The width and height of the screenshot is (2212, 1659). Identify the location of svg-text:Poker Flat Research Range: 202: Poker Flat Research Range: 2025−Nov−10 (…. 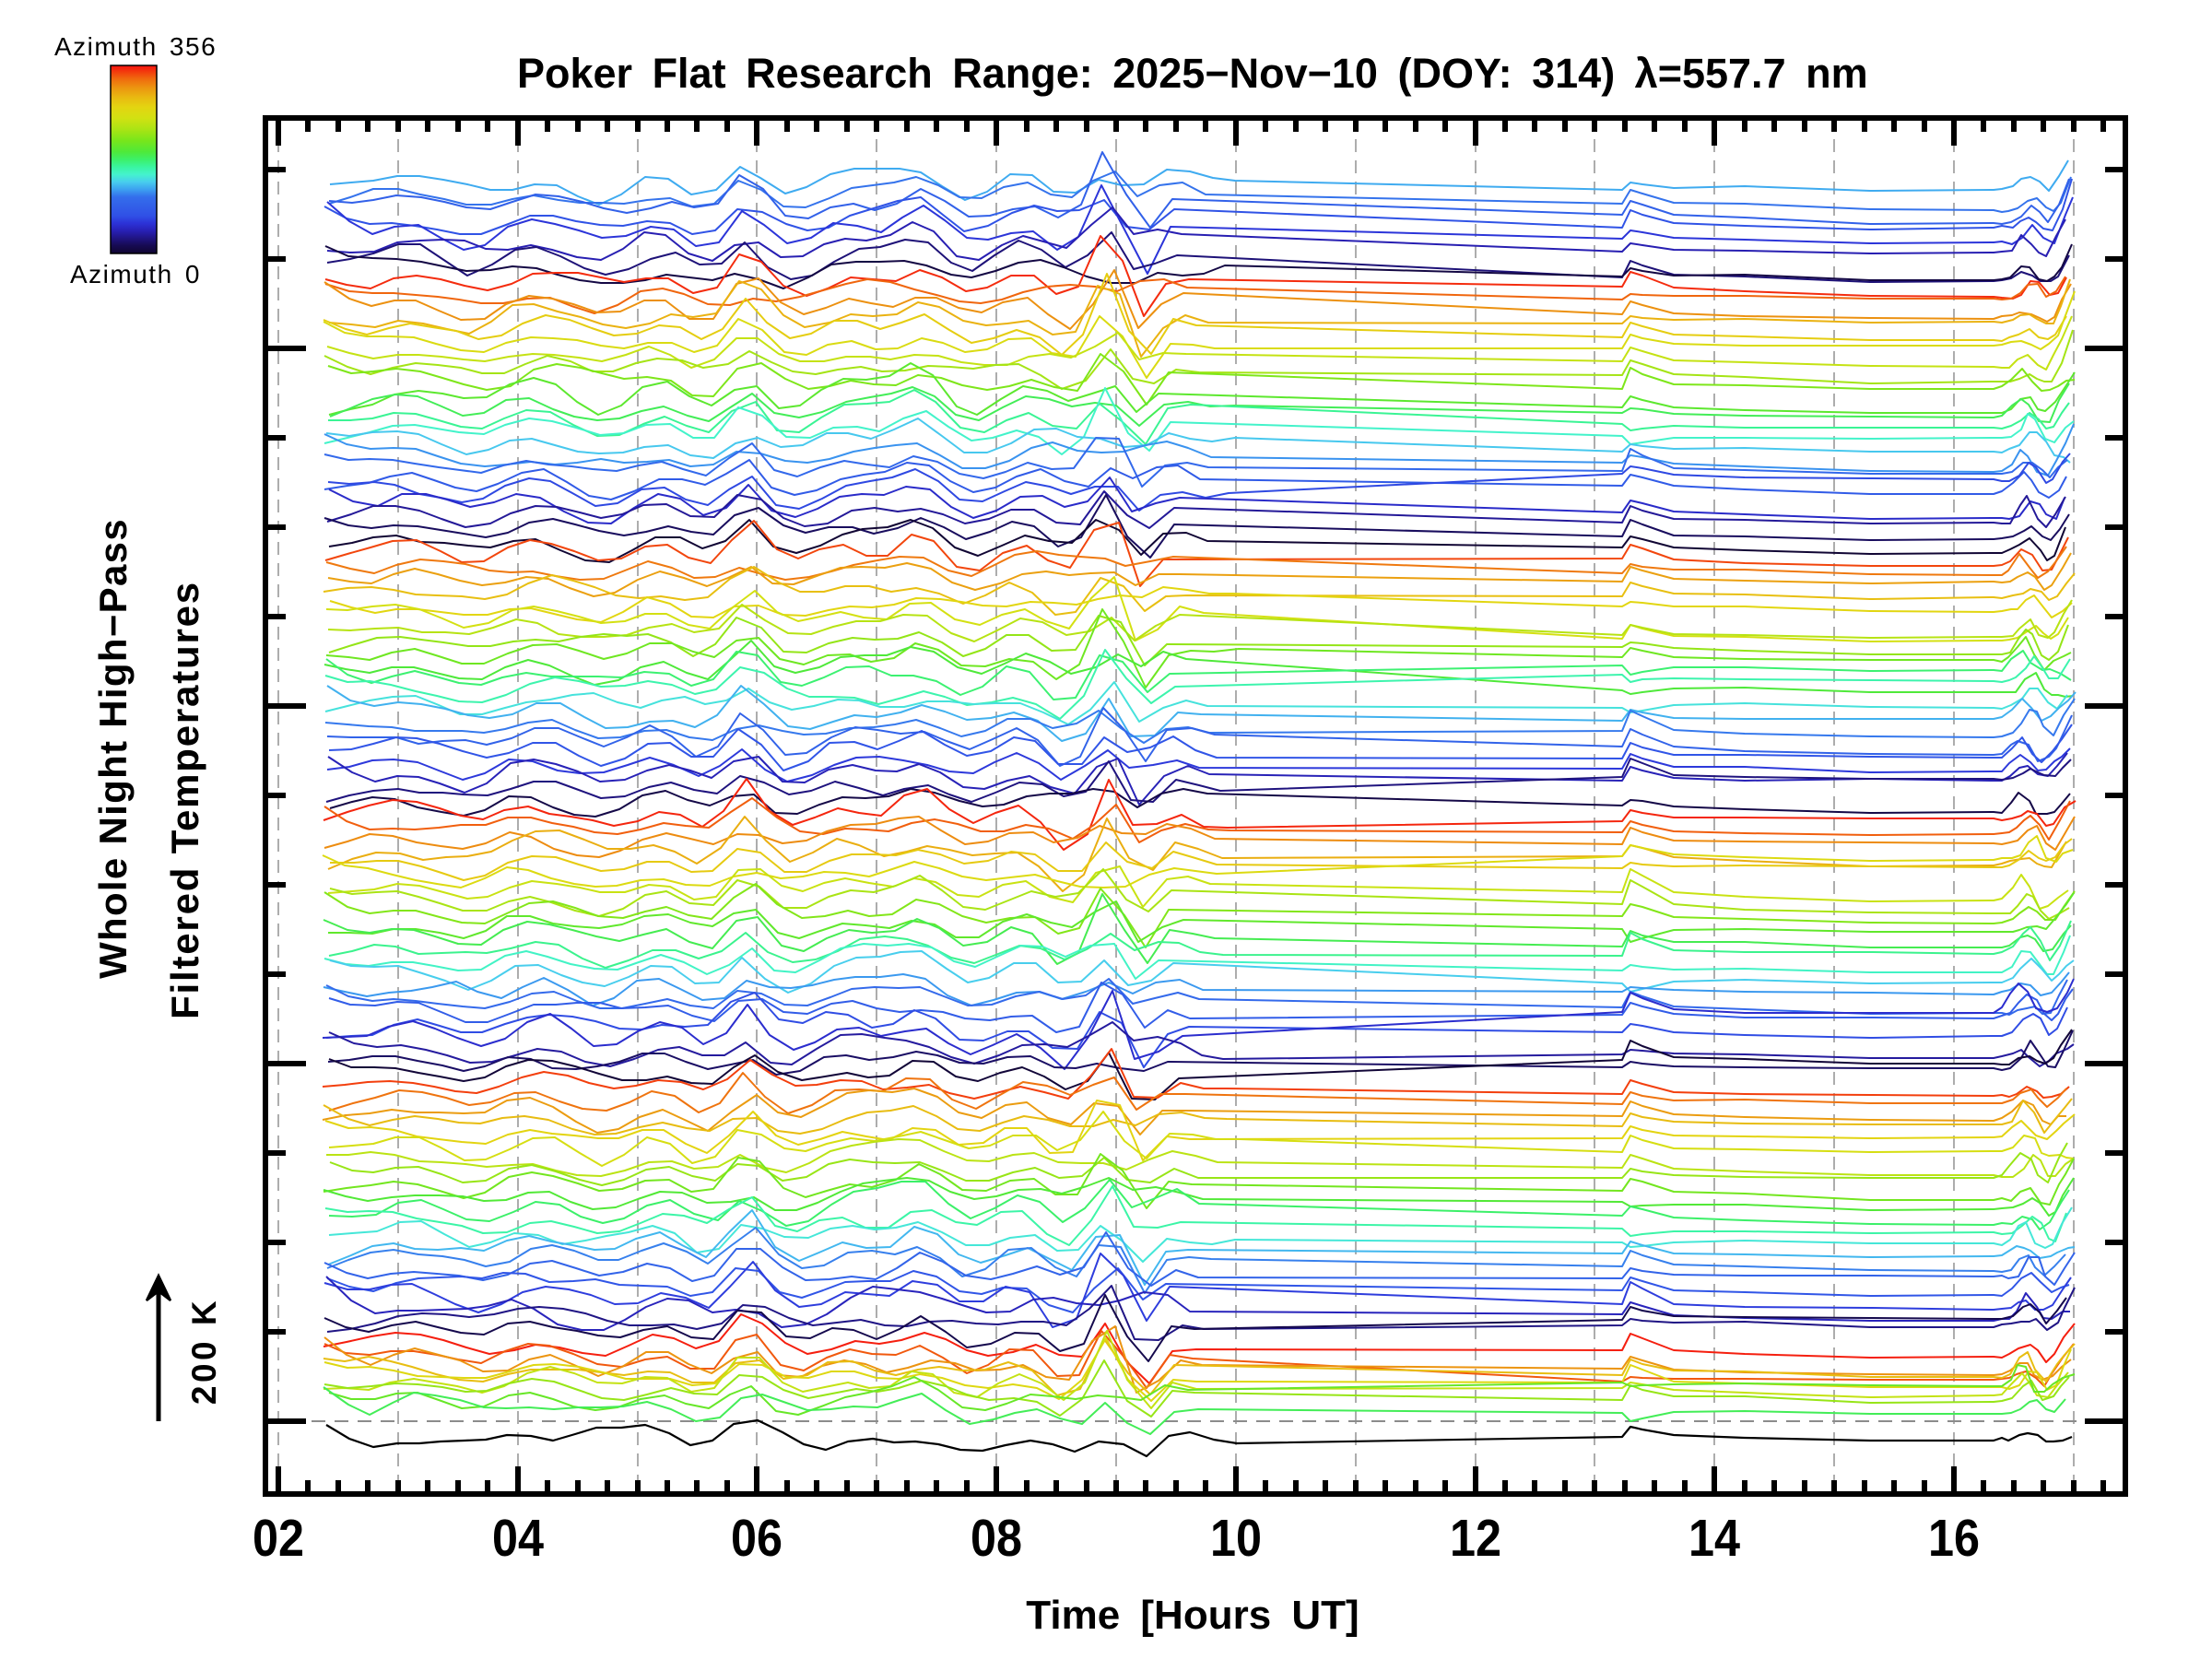
(1192, 73).